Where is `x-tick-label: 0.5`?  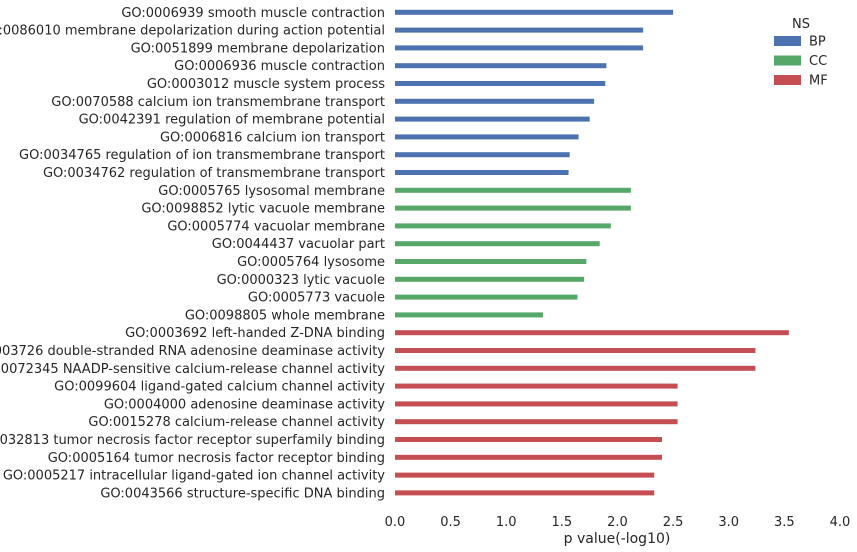
x-tick-label: 0.5 is located at coordinates (450, 522).